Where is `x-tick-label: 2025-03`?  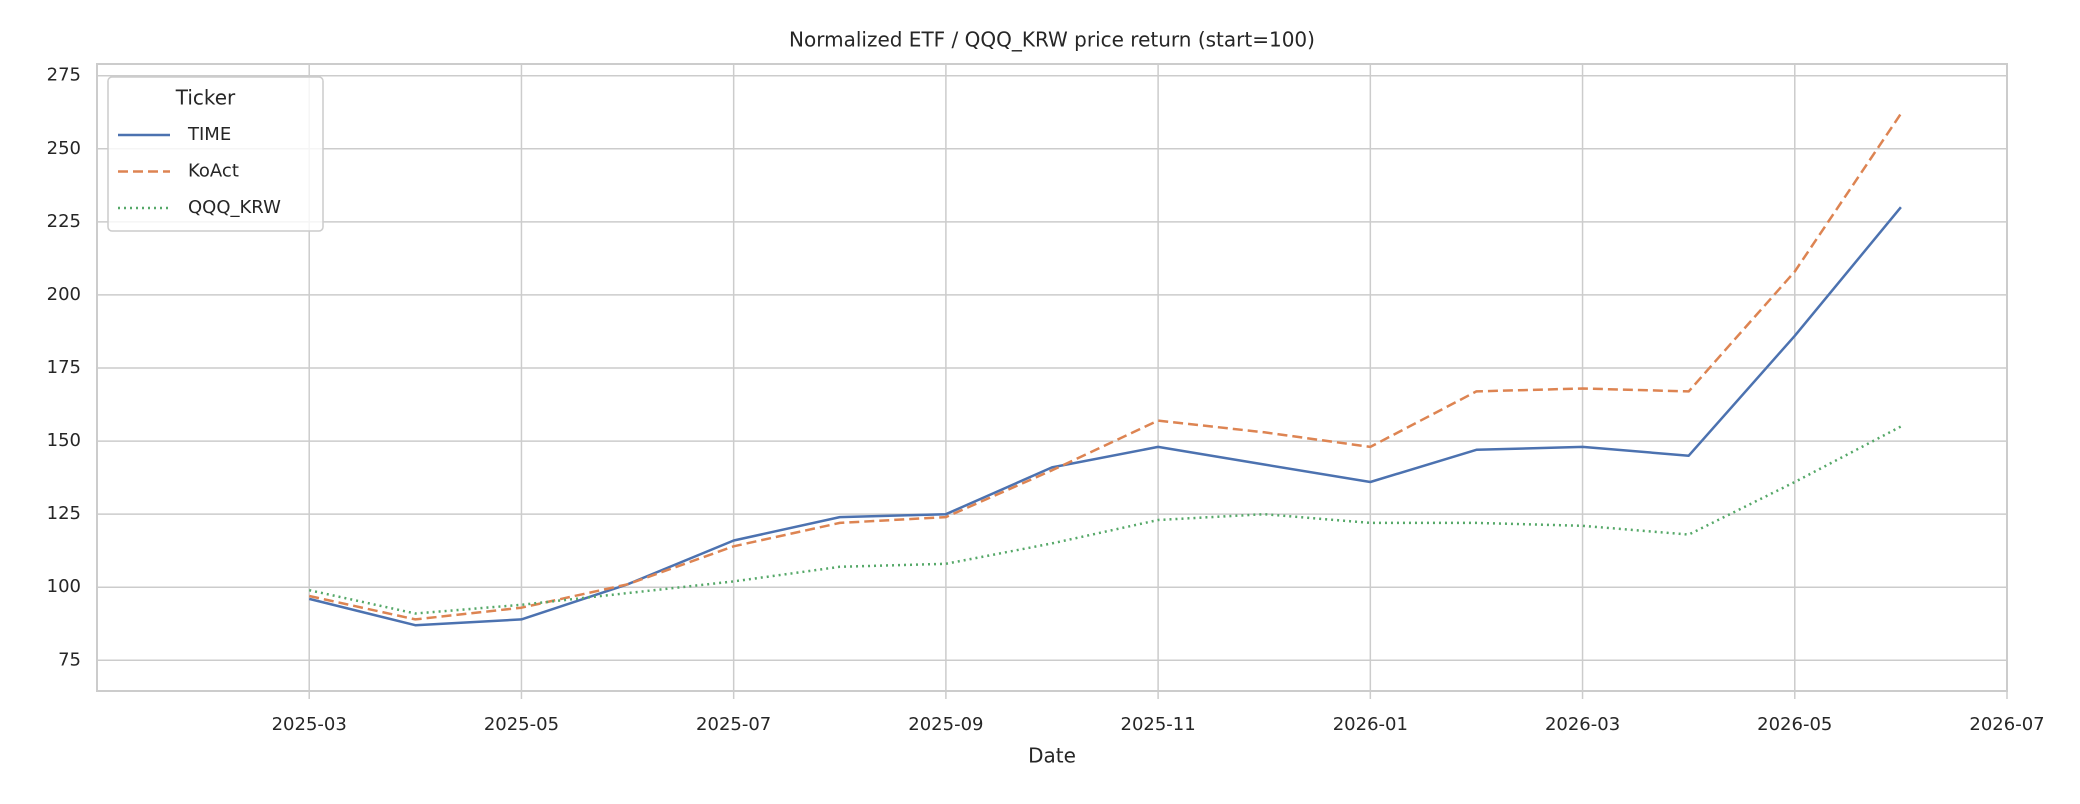
x-tick-label: 2025-03 is located at coordinates (309, 724).